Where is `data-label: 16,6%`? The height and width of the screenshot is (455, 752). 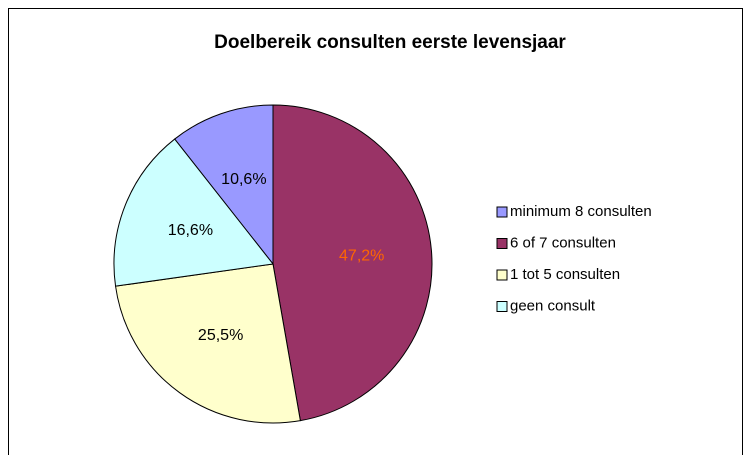 data-label: 16,6% is located at coordinates (190, 230).